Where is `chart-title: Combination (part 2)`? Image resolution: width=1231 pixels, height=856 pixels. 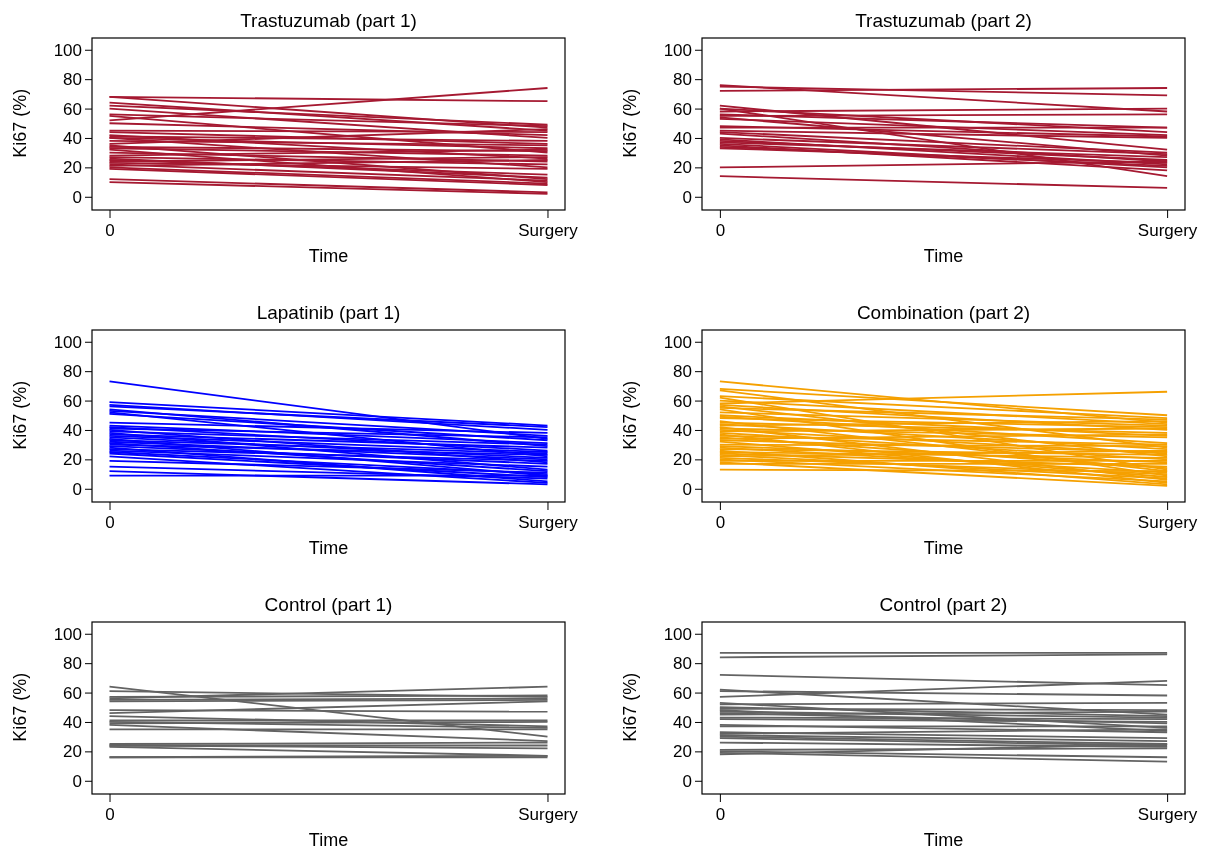 chart-title: Combination (part 2) is located at coordinates (943, 312).